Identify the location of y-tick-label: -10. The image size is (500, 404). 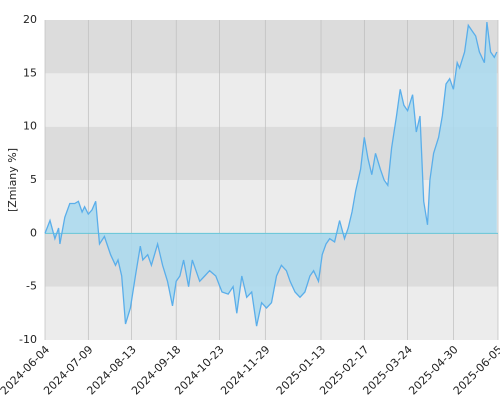
(28, 339).